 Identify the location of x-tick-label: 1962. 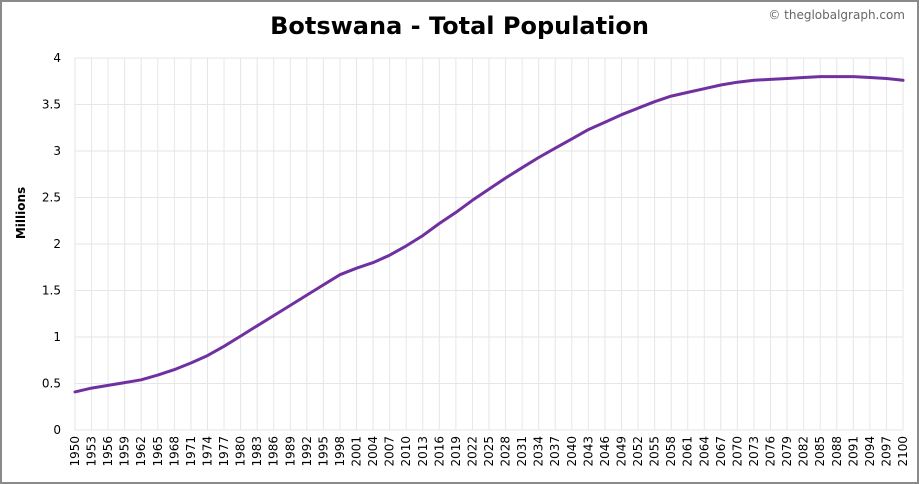
(141, 451).